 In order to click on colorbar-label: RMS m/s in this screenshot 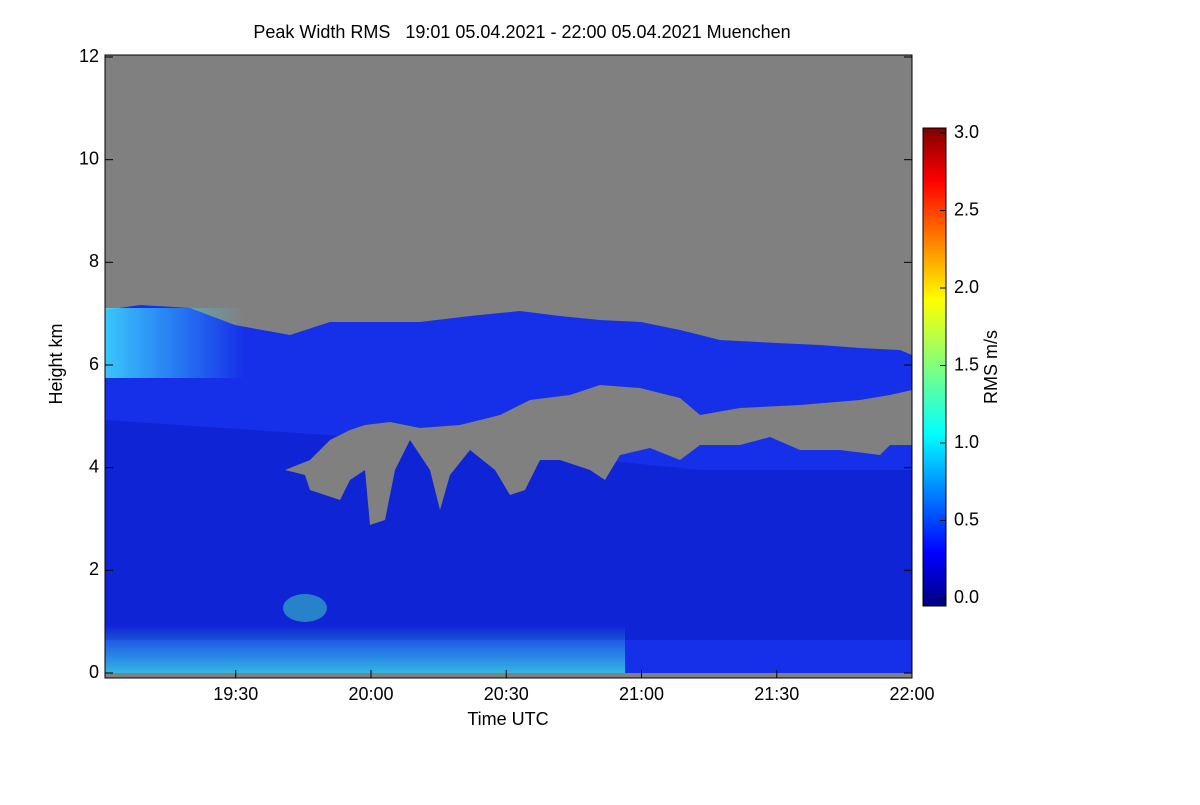, I will do `click(991, 367)`.